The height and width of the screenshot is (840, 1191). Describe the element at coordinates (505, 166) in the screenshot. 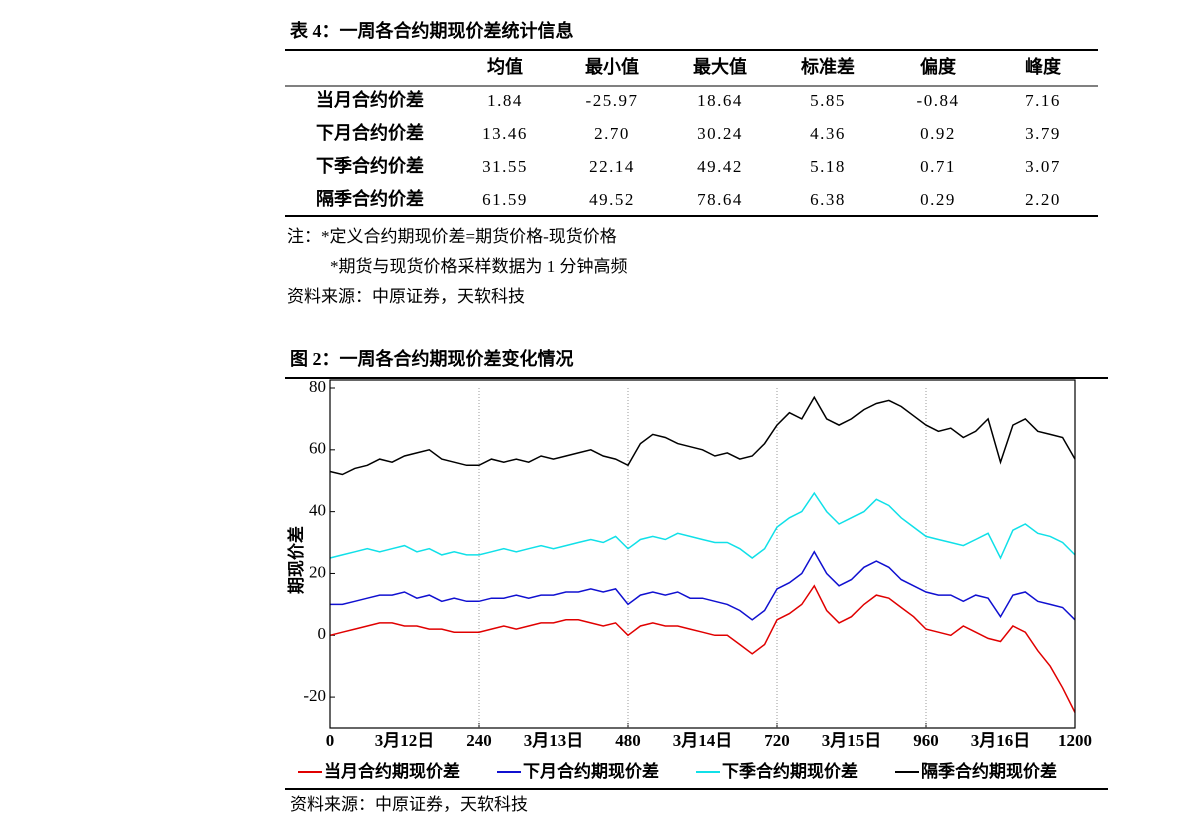

I see `cell: 31.55` at that location.